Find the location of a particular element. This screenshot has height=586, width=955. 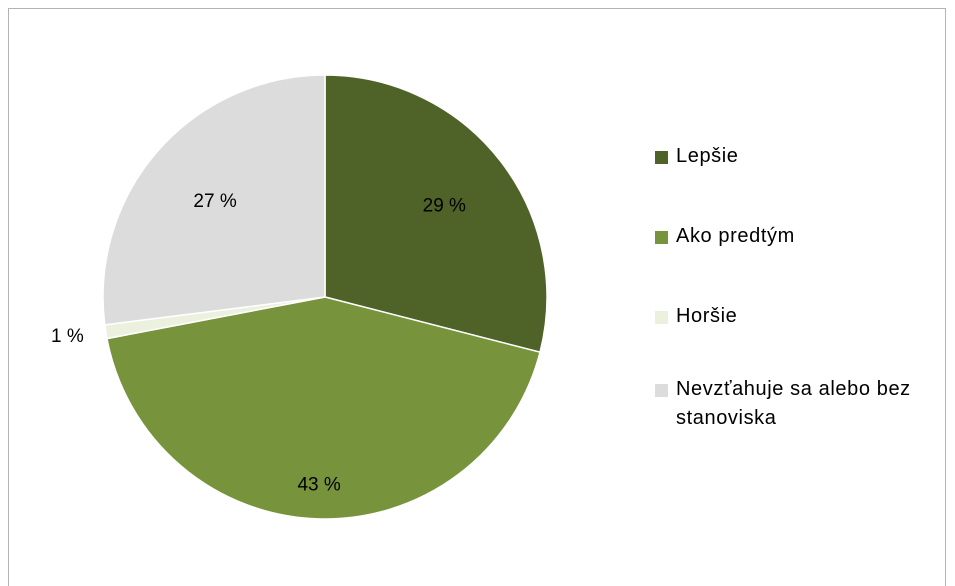

data-label-lepsie: 29 % is located at coordinates (444, 205).